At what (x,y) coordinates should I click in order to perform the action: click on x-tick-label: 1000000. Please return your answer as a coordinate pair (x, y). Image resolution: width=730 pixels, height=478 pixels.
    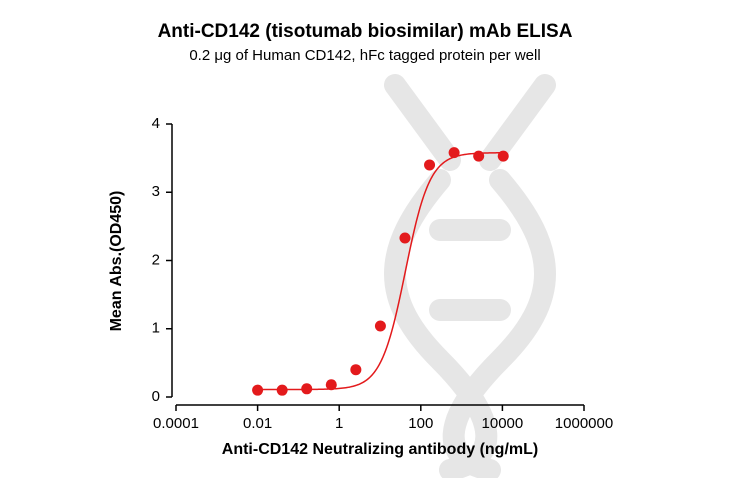
    Looking at the image, I should click on (584, 423).